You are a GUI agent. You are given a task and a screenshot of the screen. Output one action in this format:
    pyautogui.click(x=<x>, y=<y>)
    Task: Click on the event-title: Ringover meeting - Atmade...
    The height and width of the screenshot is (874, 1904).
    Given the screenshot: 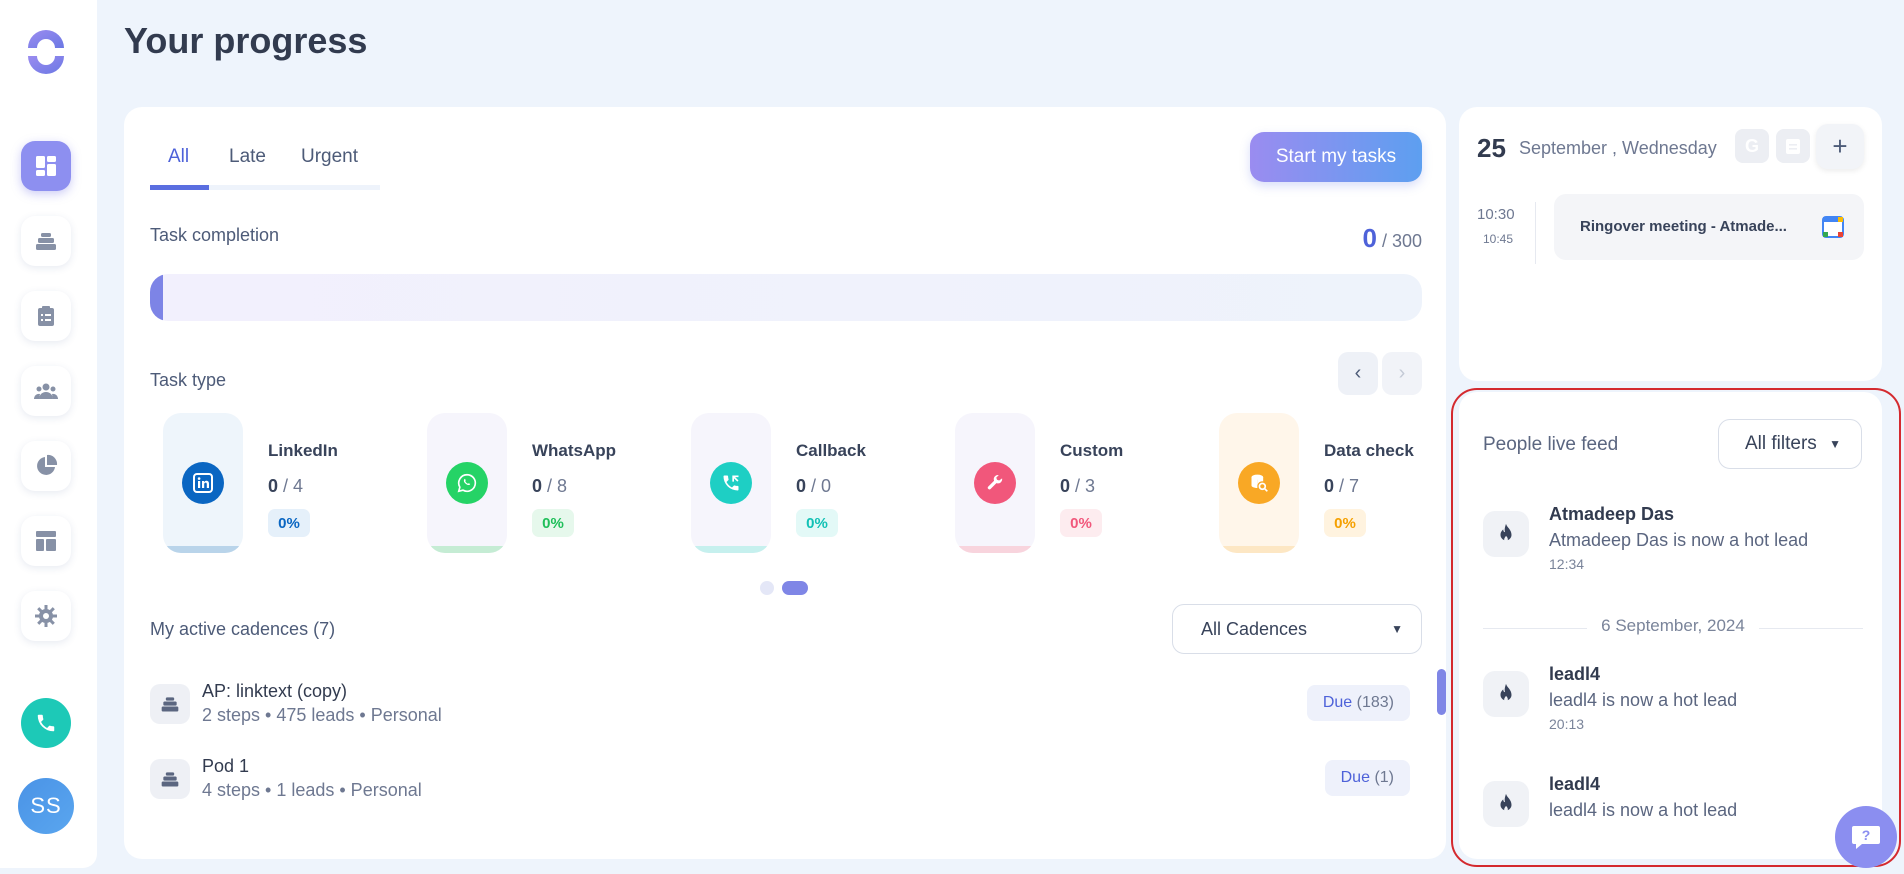 What is the action you would take?
    pyautogui.click(x=1683, y=226)
    